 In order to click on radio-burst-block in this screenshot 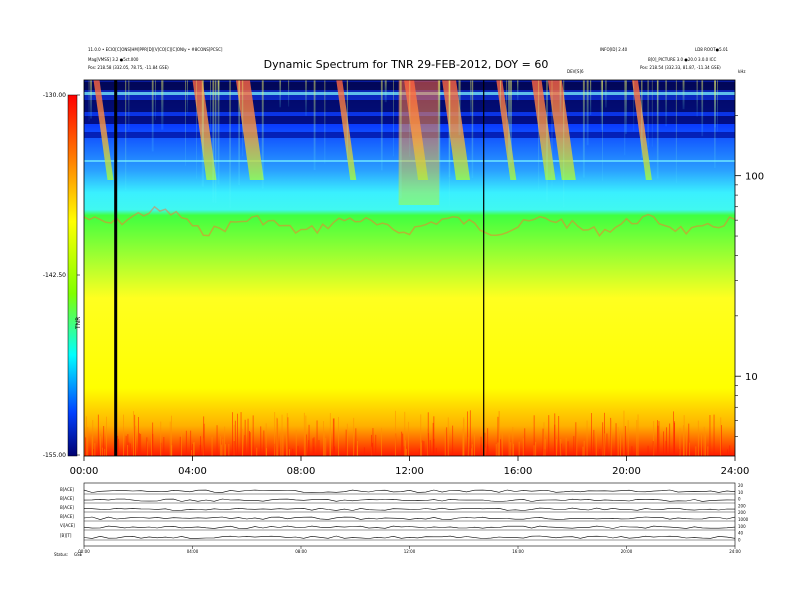, I will do `click(419, 142)`.